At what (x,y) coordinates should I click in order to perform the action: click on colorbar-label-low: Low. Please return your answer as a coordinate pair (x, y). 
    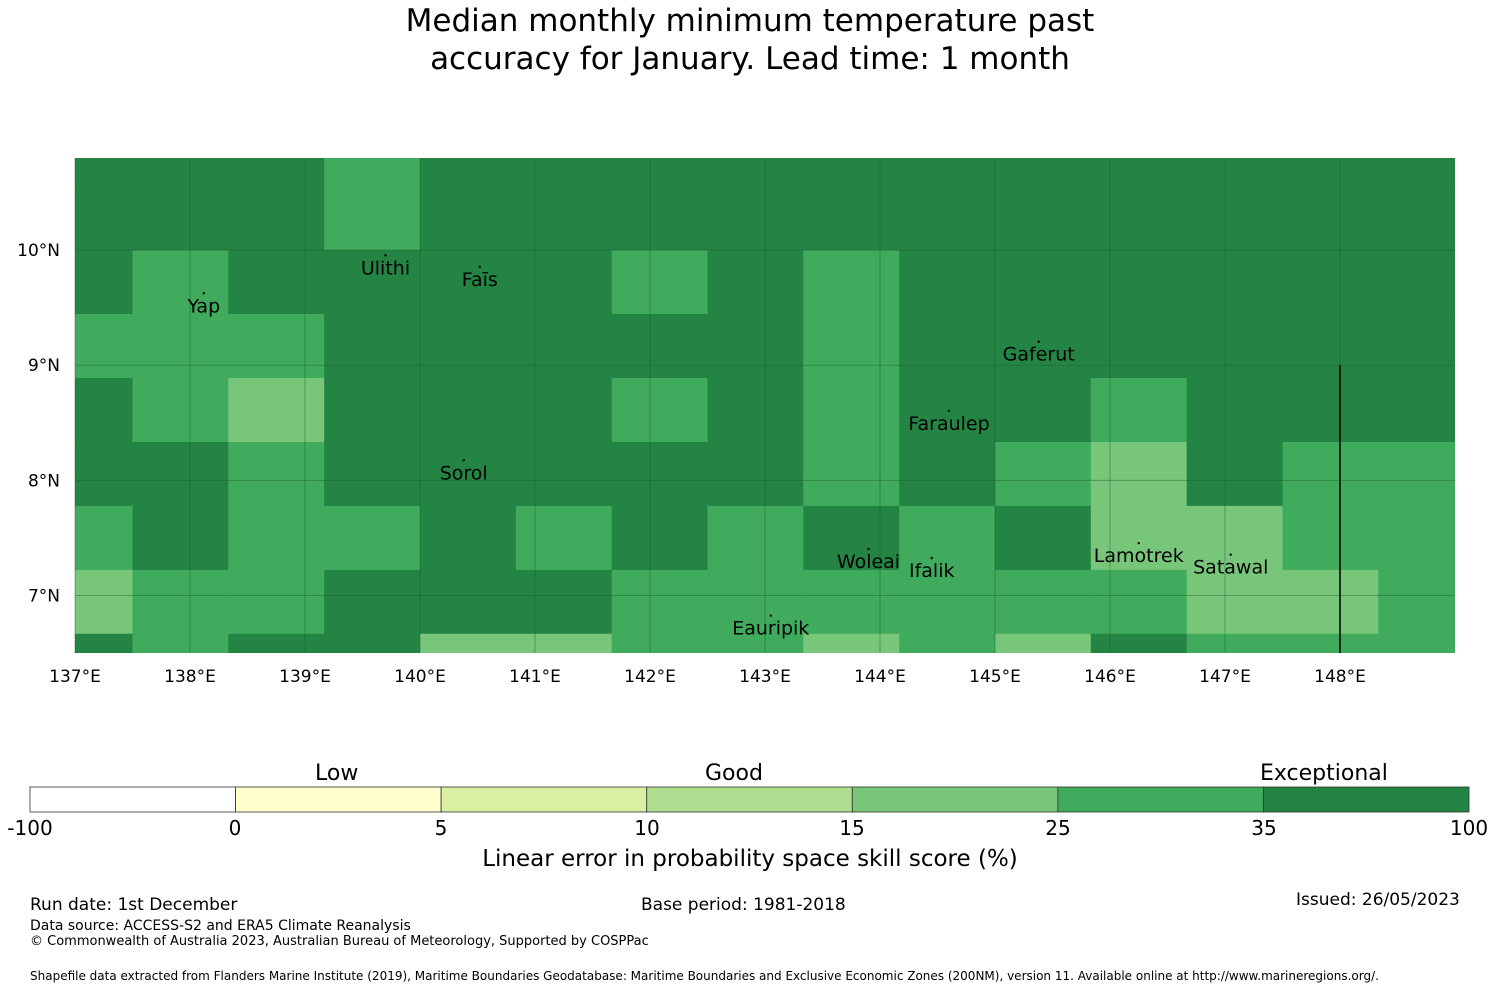
    Looking at the image, I should click on (337, 773).